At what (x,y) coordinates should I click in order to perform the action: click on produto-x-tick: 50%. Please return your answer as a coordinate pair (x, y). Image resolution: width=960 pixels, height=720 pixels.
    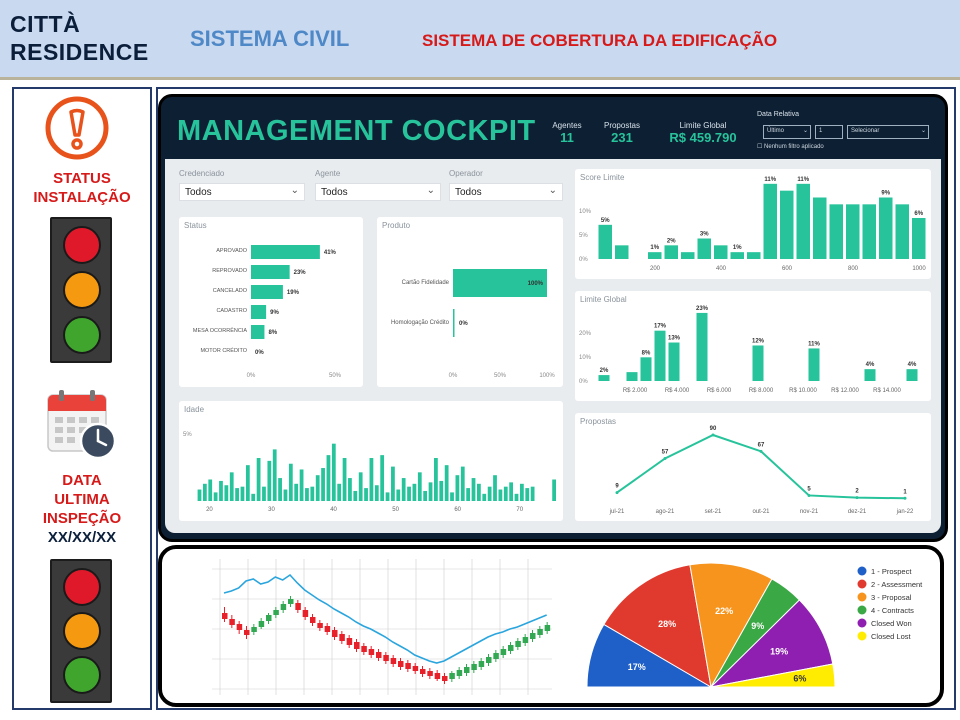
    Looking at the image, I should click on (500, 376).